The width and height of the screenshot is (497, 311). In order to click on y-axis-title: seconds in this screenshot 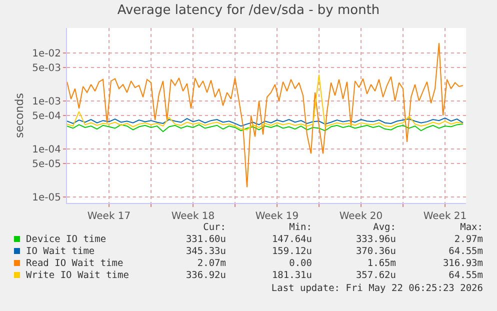, I will do `click(19, 115)`.